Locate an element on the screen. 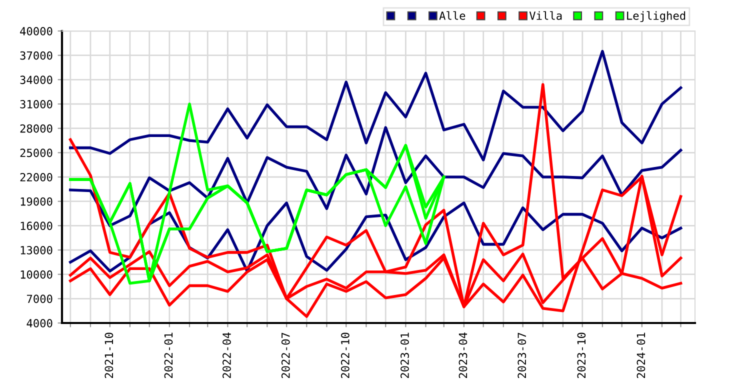 Image resolution: width=750 pixels, height=385 pixels. y-tick-label: 25000 is located at coordinates (36, 153).